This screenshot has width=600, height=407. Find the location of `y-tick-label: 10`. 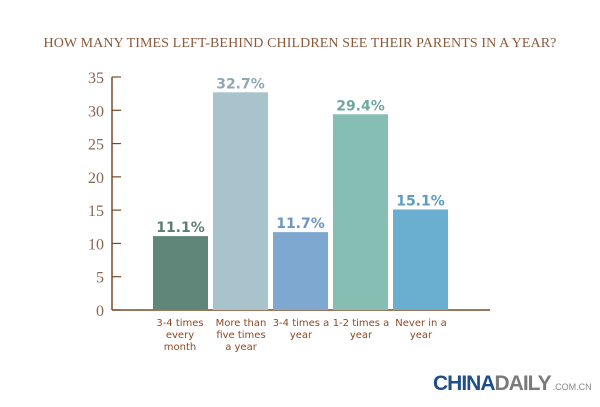

y-tick-label: 10 is located at coordinates (96, 244).